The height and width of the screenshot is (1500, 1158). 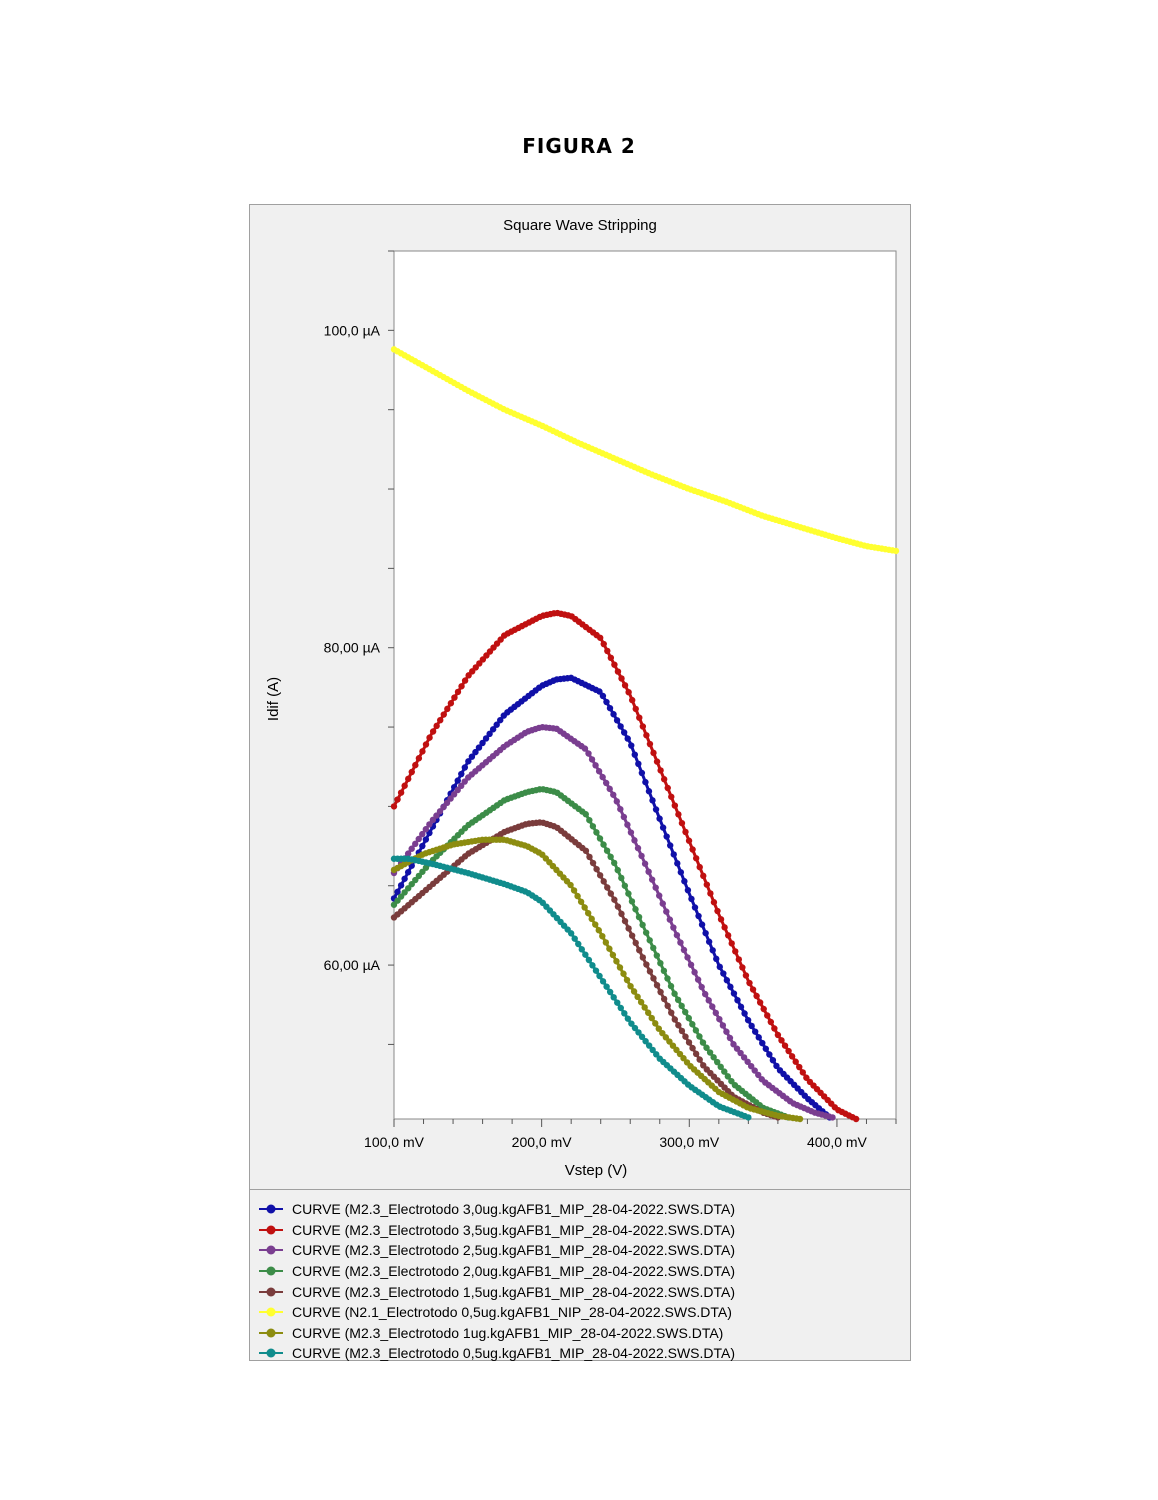 What do you see at coordinates (837, 1142) in the screenshot?
I see `x-tick-label: 400,0 mV` at bounding box center [837, 1142].